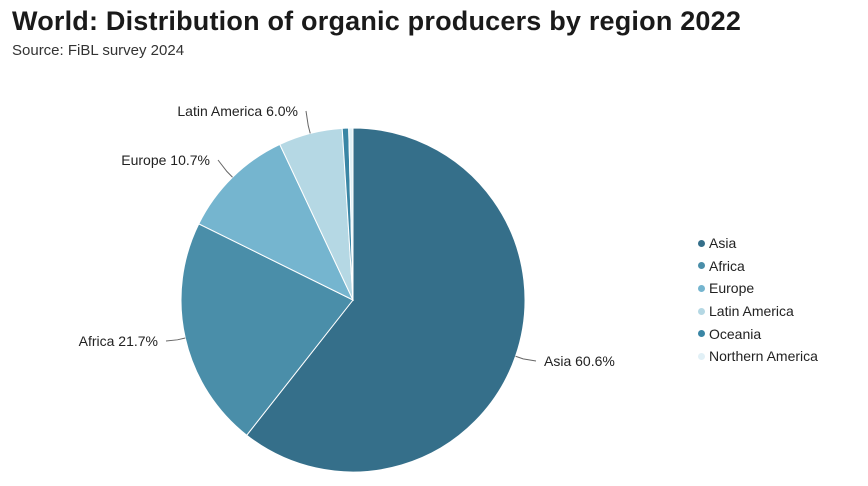  I want to click on legend-label: Latin America, so click(751, 311).